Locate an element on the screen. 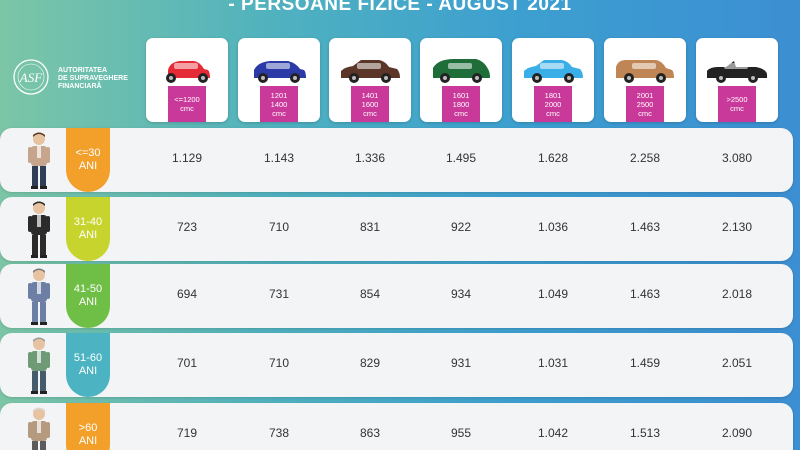 The height and width of the screenshot is (450, 800). tariff-cell: 1.143 is located at coordinates (279, 158).